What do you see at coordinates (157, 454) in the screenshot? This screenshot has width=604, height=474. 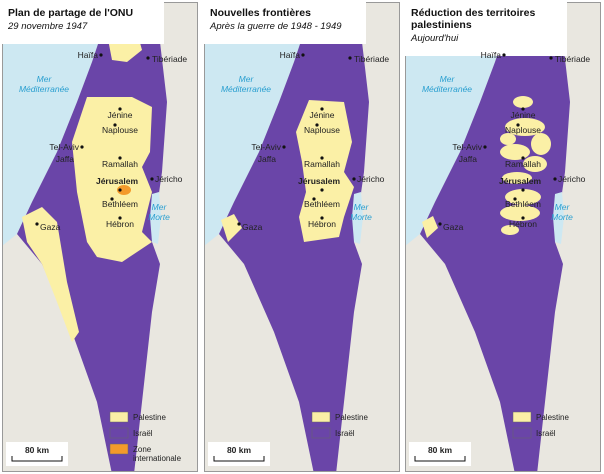 I see `legend-label: Zone internationale` at bounding box center [157, 454].